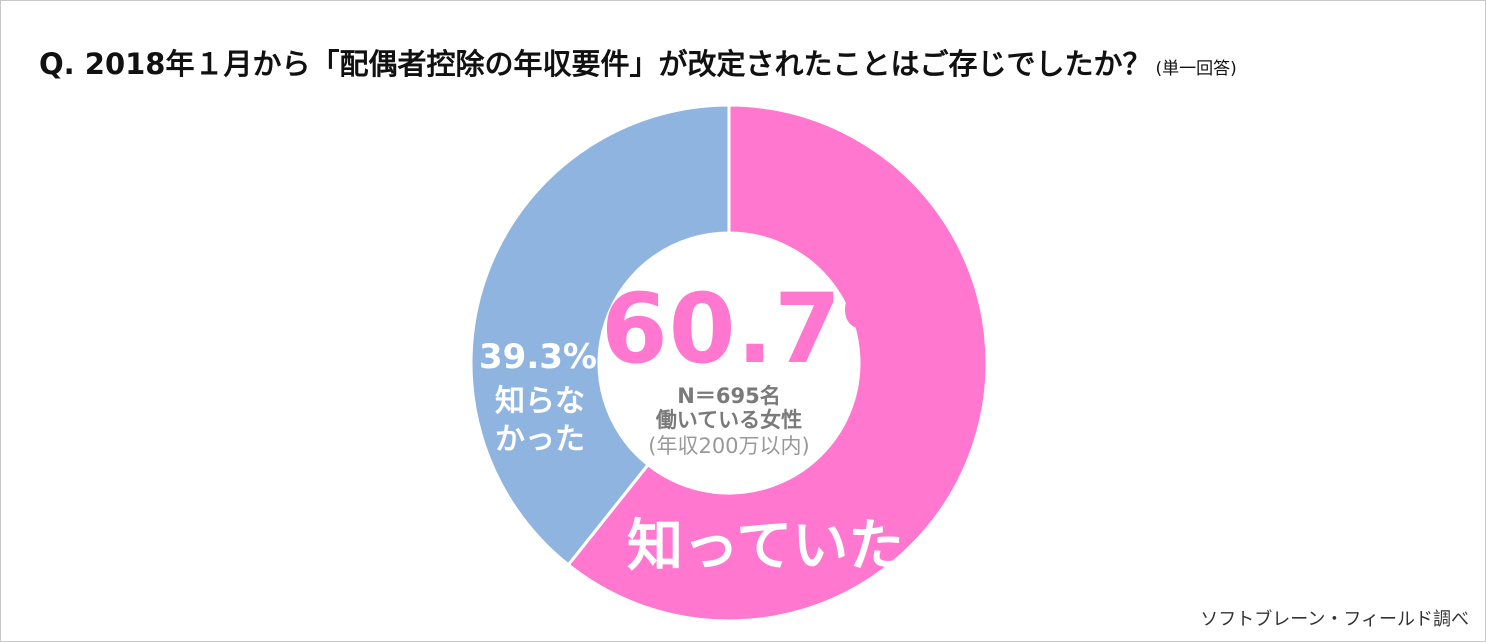 The width and height of the screenshot is (1486, 642). What do you see at coordinates (729, 446) in the screenshot?
I see `annotation: (年収200万以内)` at bounding box center [729, 446].